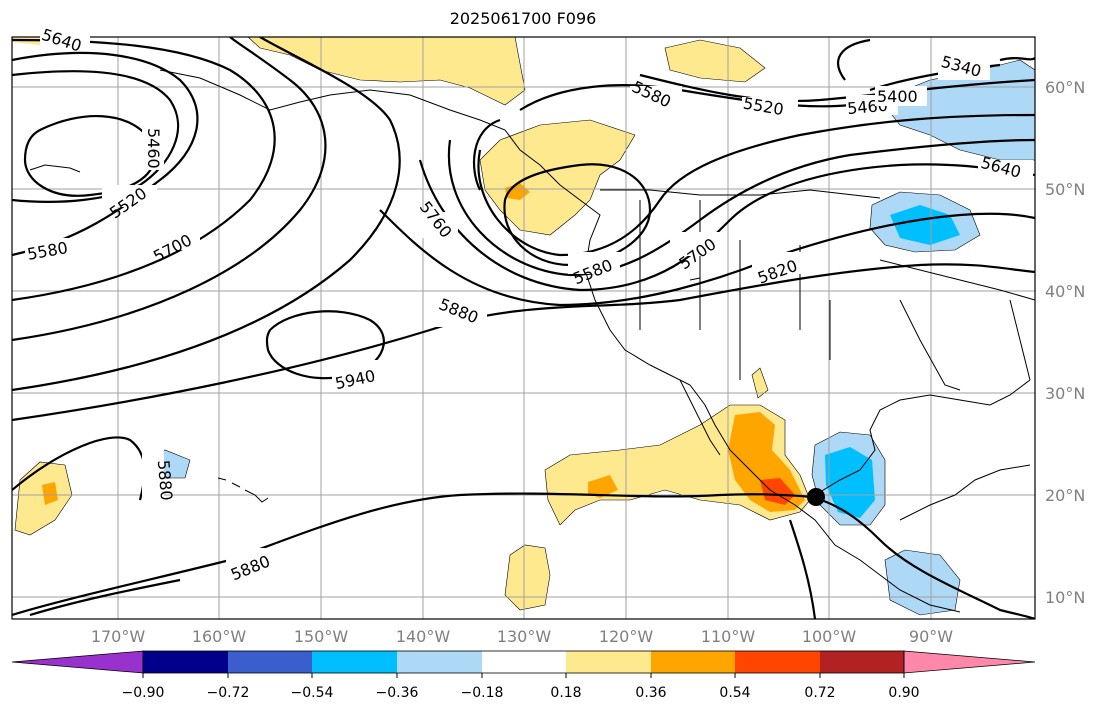 This screenshot has height=712, width=1105. Describe the element at coordinates (77, 662) in the screenshot. I see `colorbar-extend-left` at that location.